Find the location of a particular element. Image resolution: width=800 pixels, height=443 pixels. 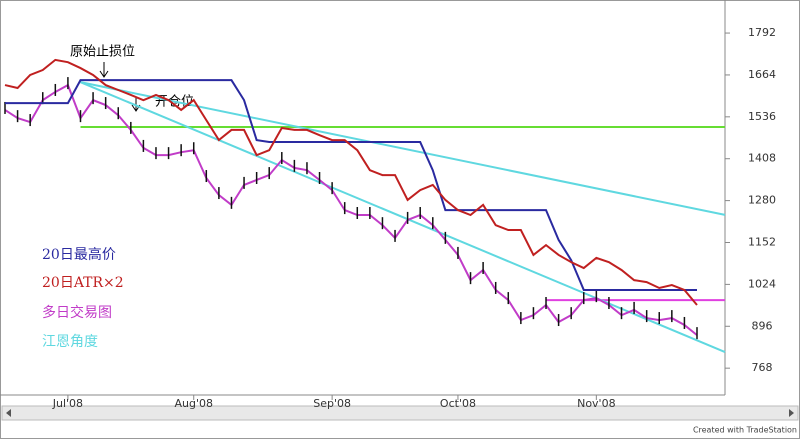

y-tick-label: 1280 is located at coordinates (762, 200).